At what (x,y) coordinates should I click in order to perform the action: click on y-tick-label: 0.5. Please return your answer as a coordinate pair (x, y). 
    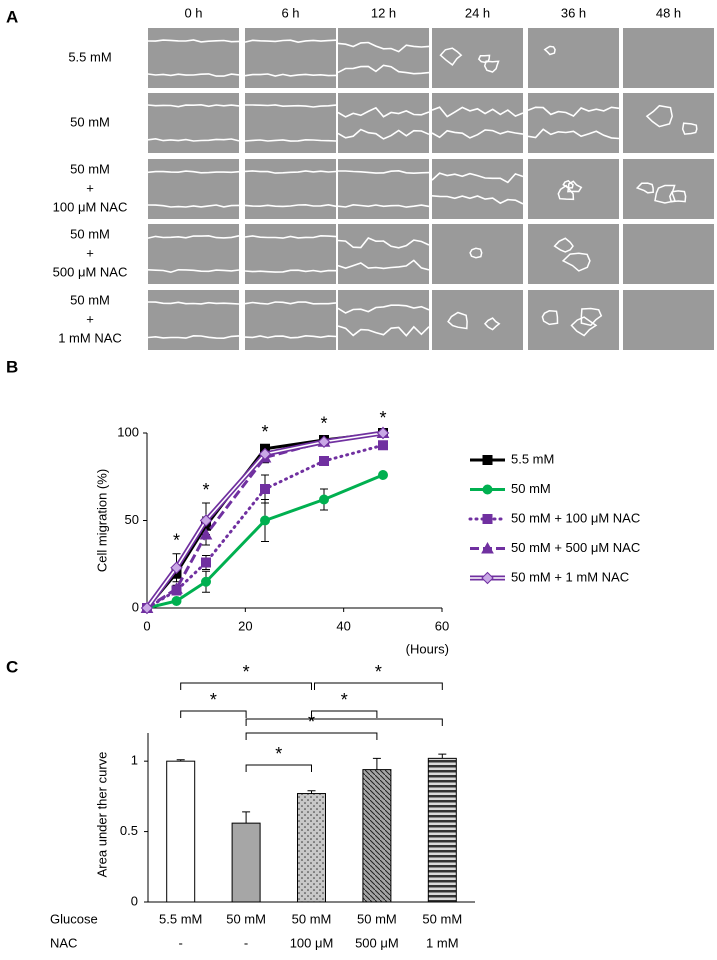
    Looking at the image, I should click on (129, 830).